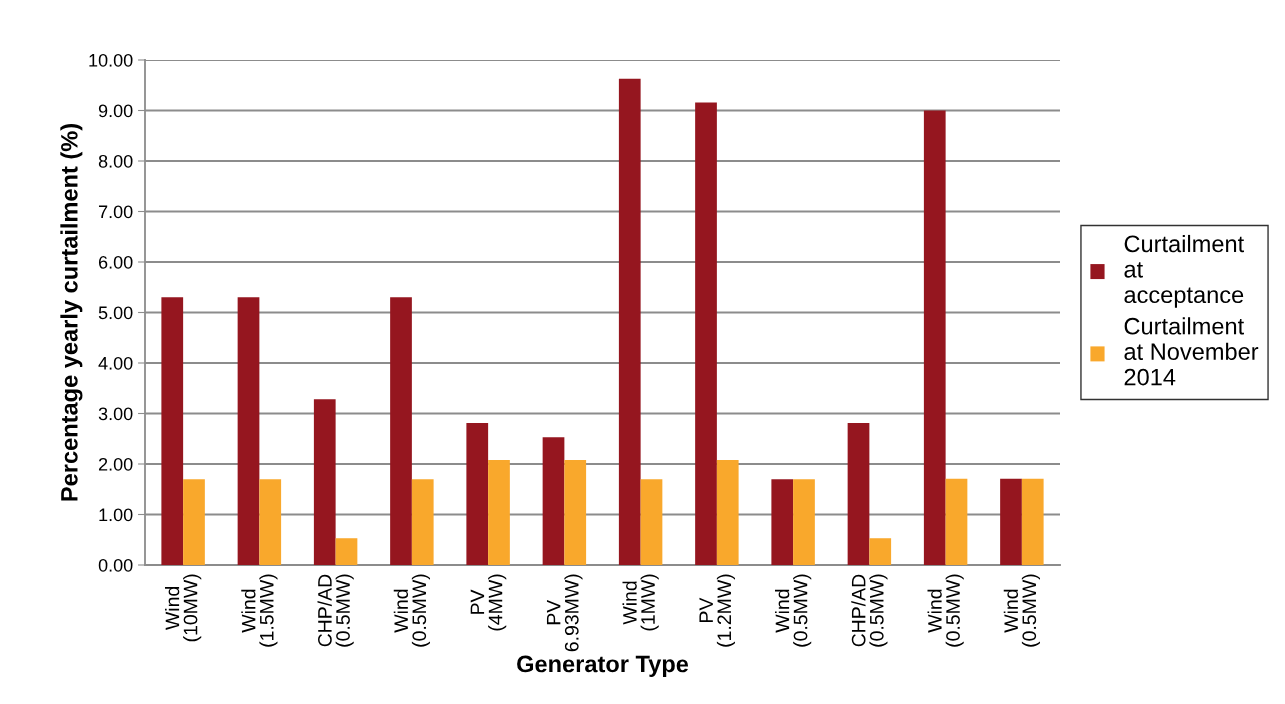 The width and height of the screenshot is (1285, 704). Describe the element at coordinates (1191, 351) in the screenshot. I see `legend-label: Curtailment at November 2014` at that location.